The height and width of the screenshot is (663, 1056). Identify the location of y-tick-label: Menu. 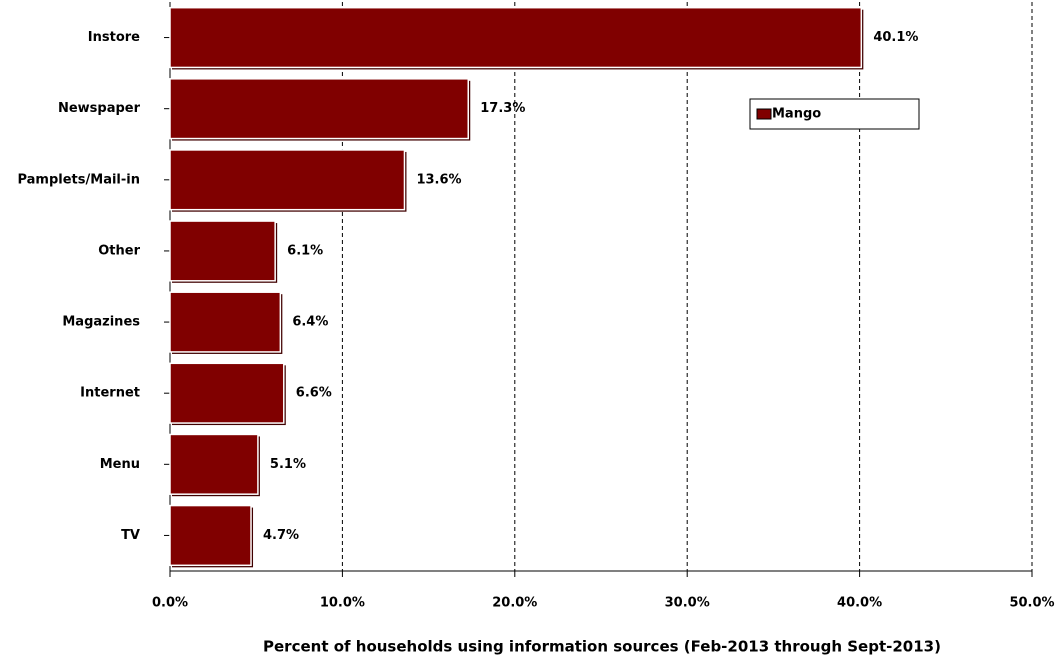
(120, 464).